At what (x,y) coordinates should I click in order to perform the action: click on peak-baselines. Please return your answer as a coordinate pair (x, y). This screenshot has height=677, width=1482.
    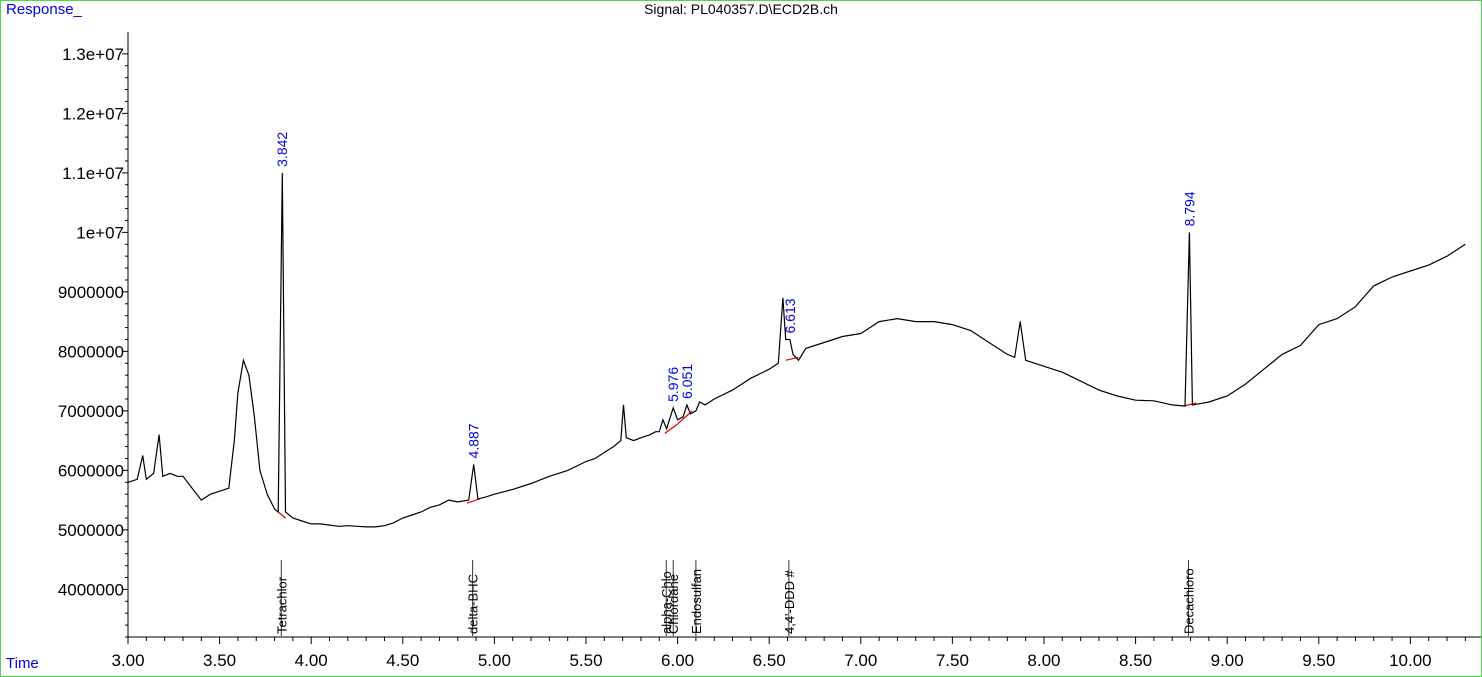
    Looking at the image, I should click on (737, 437).